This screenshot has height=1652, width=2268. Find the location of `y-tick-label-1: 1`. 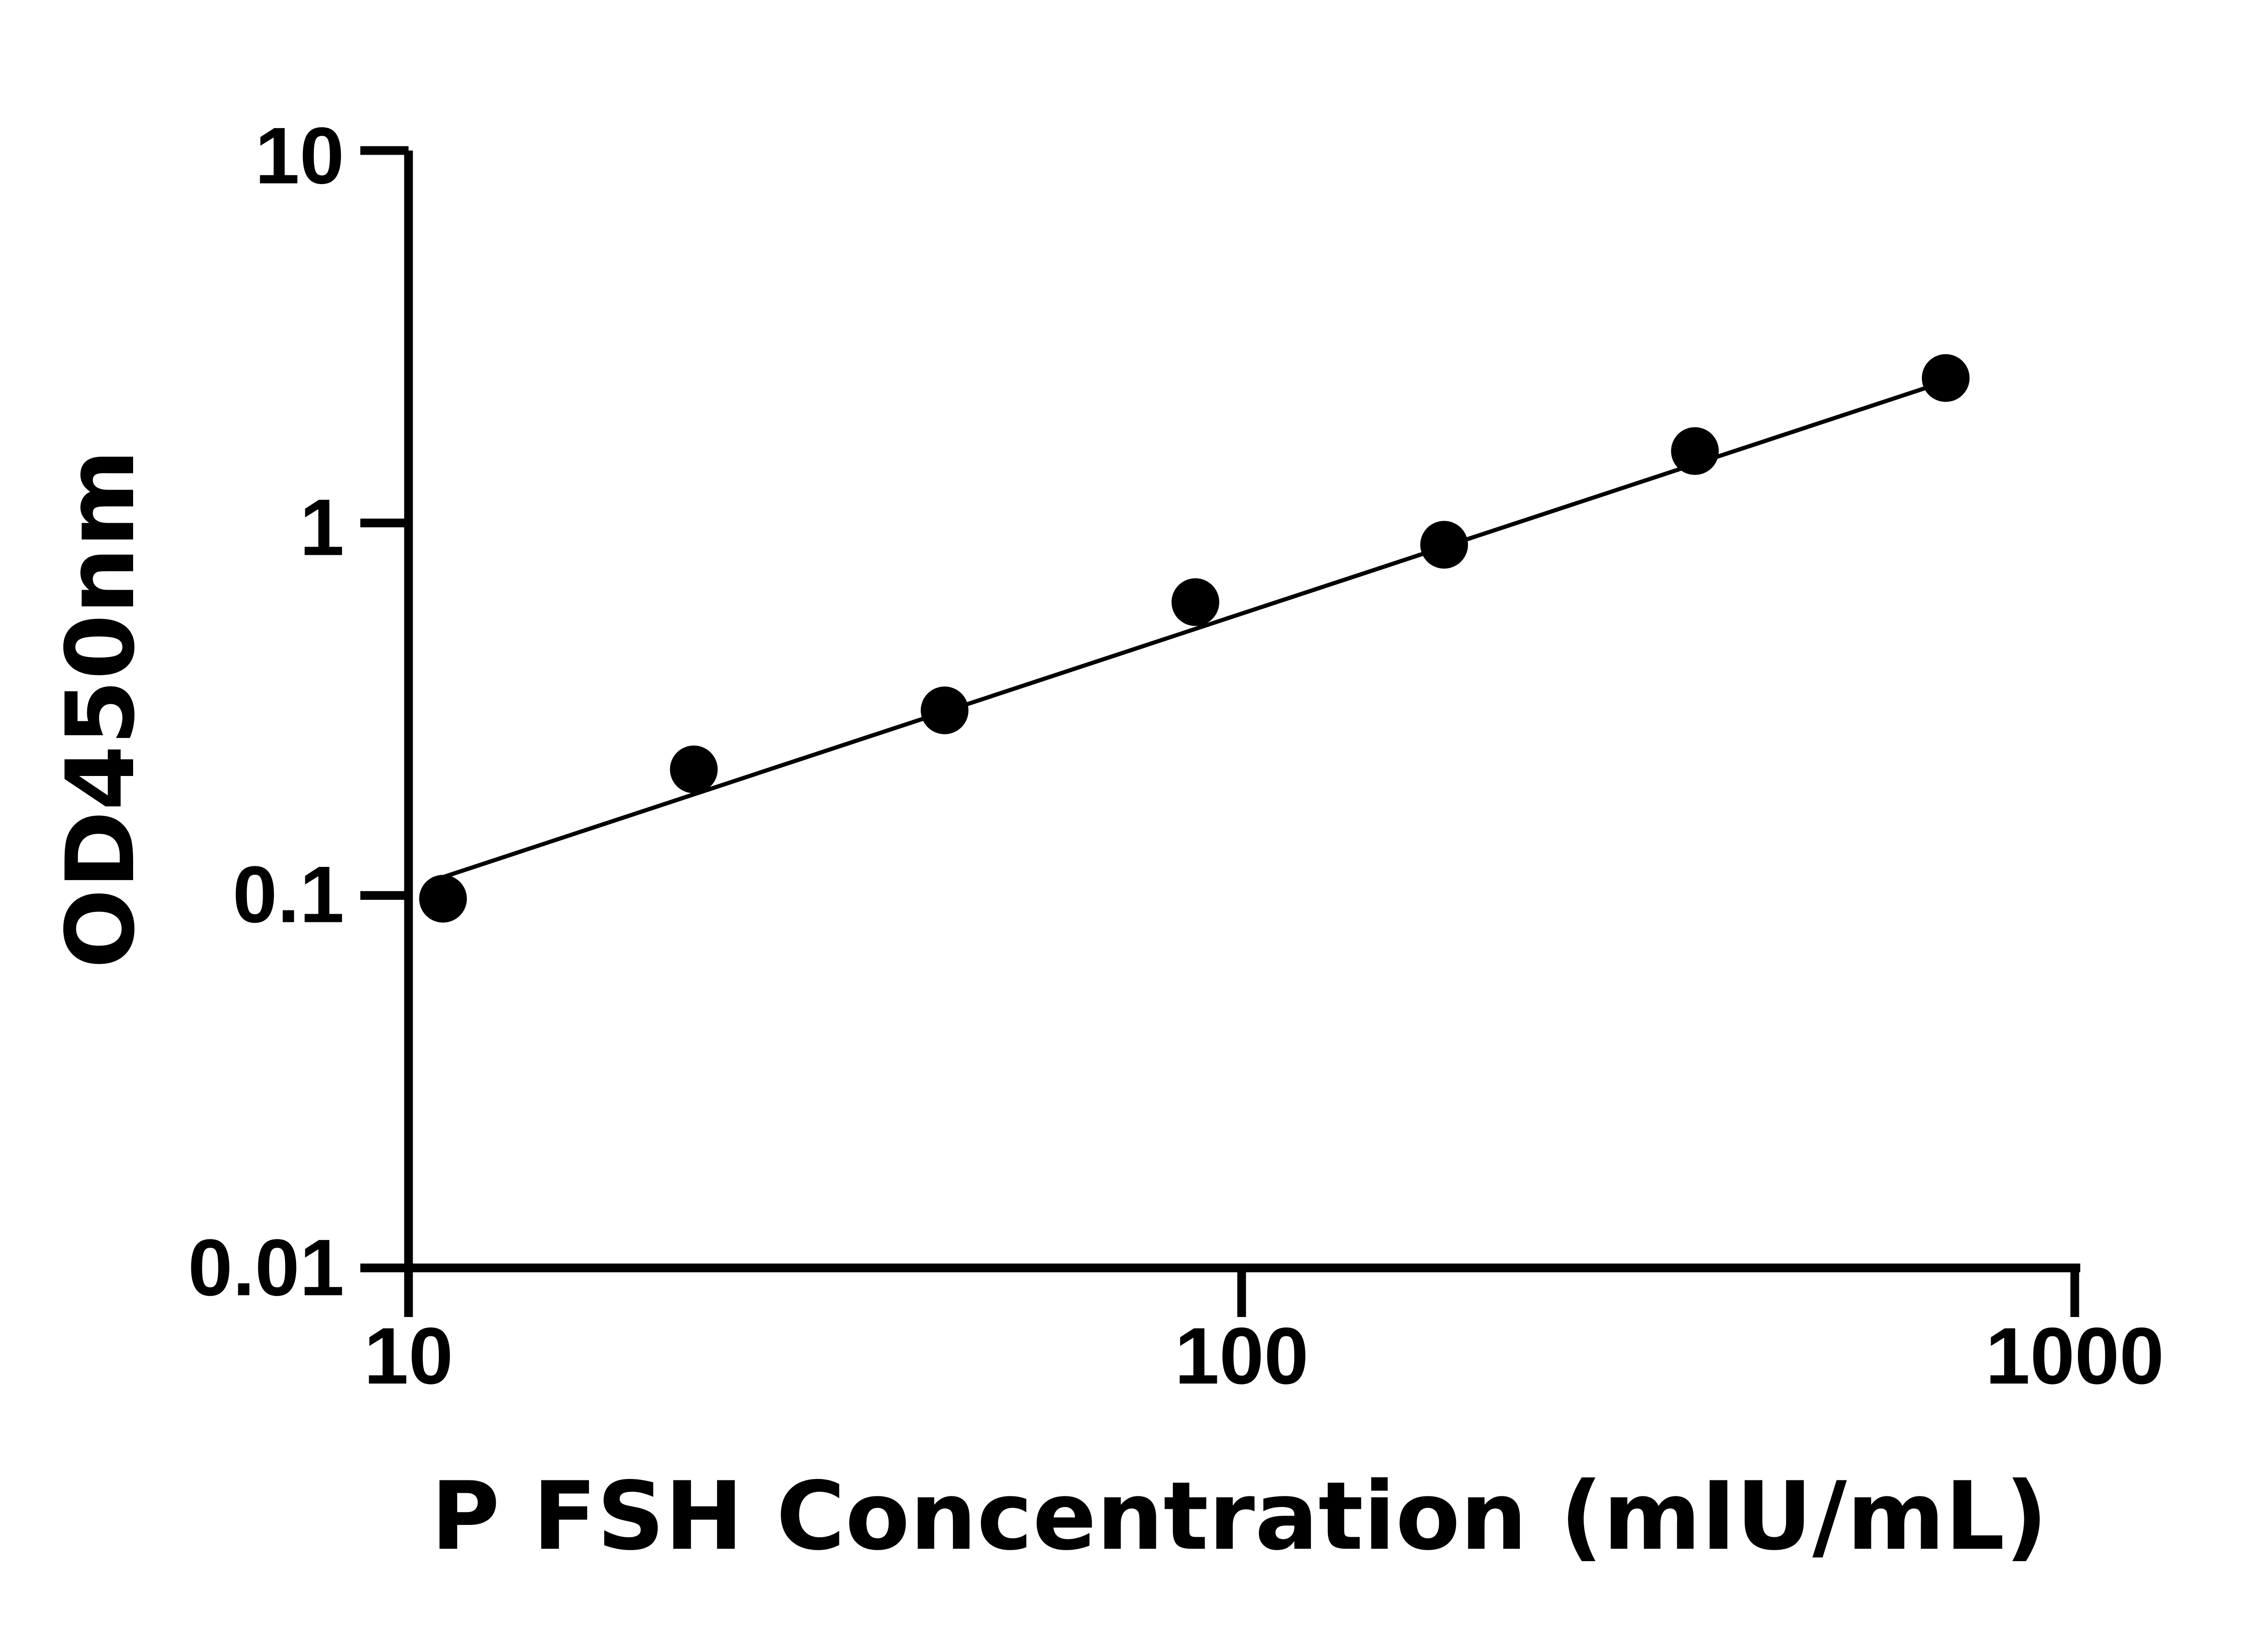

y-tick-label-1: 1 is located at coordinates (322, 528).